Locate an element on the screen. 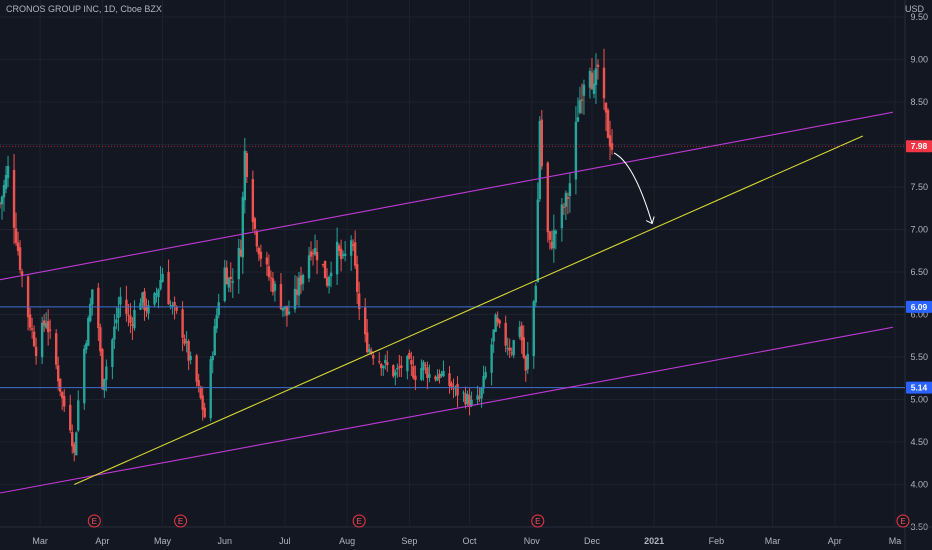 The image size is (932, 550). projection-arrow-head is located at coordinates (650, 220).